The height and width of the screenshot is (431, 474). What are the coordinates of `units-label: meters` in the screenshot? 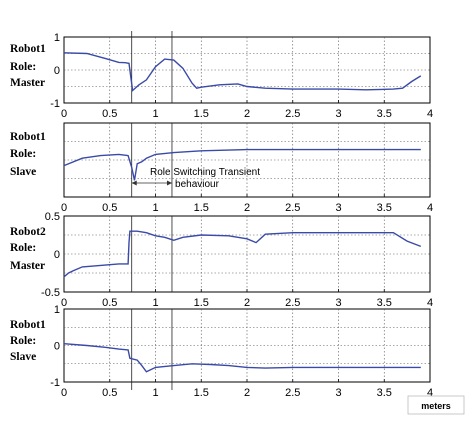 It's located at (436, 406).